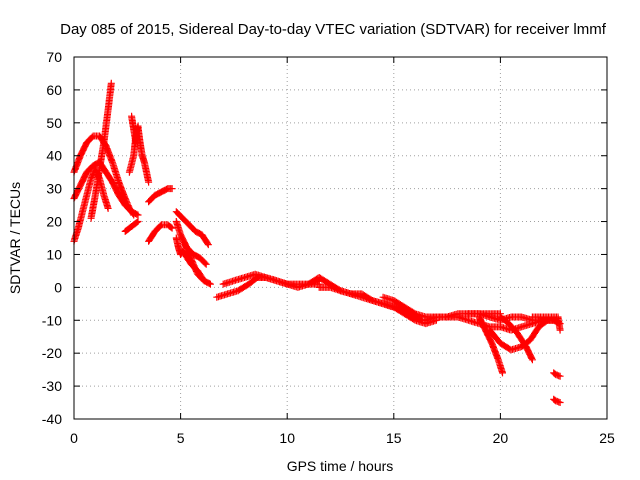  I want to click on y-tick-label: -10, so click(52, 320).